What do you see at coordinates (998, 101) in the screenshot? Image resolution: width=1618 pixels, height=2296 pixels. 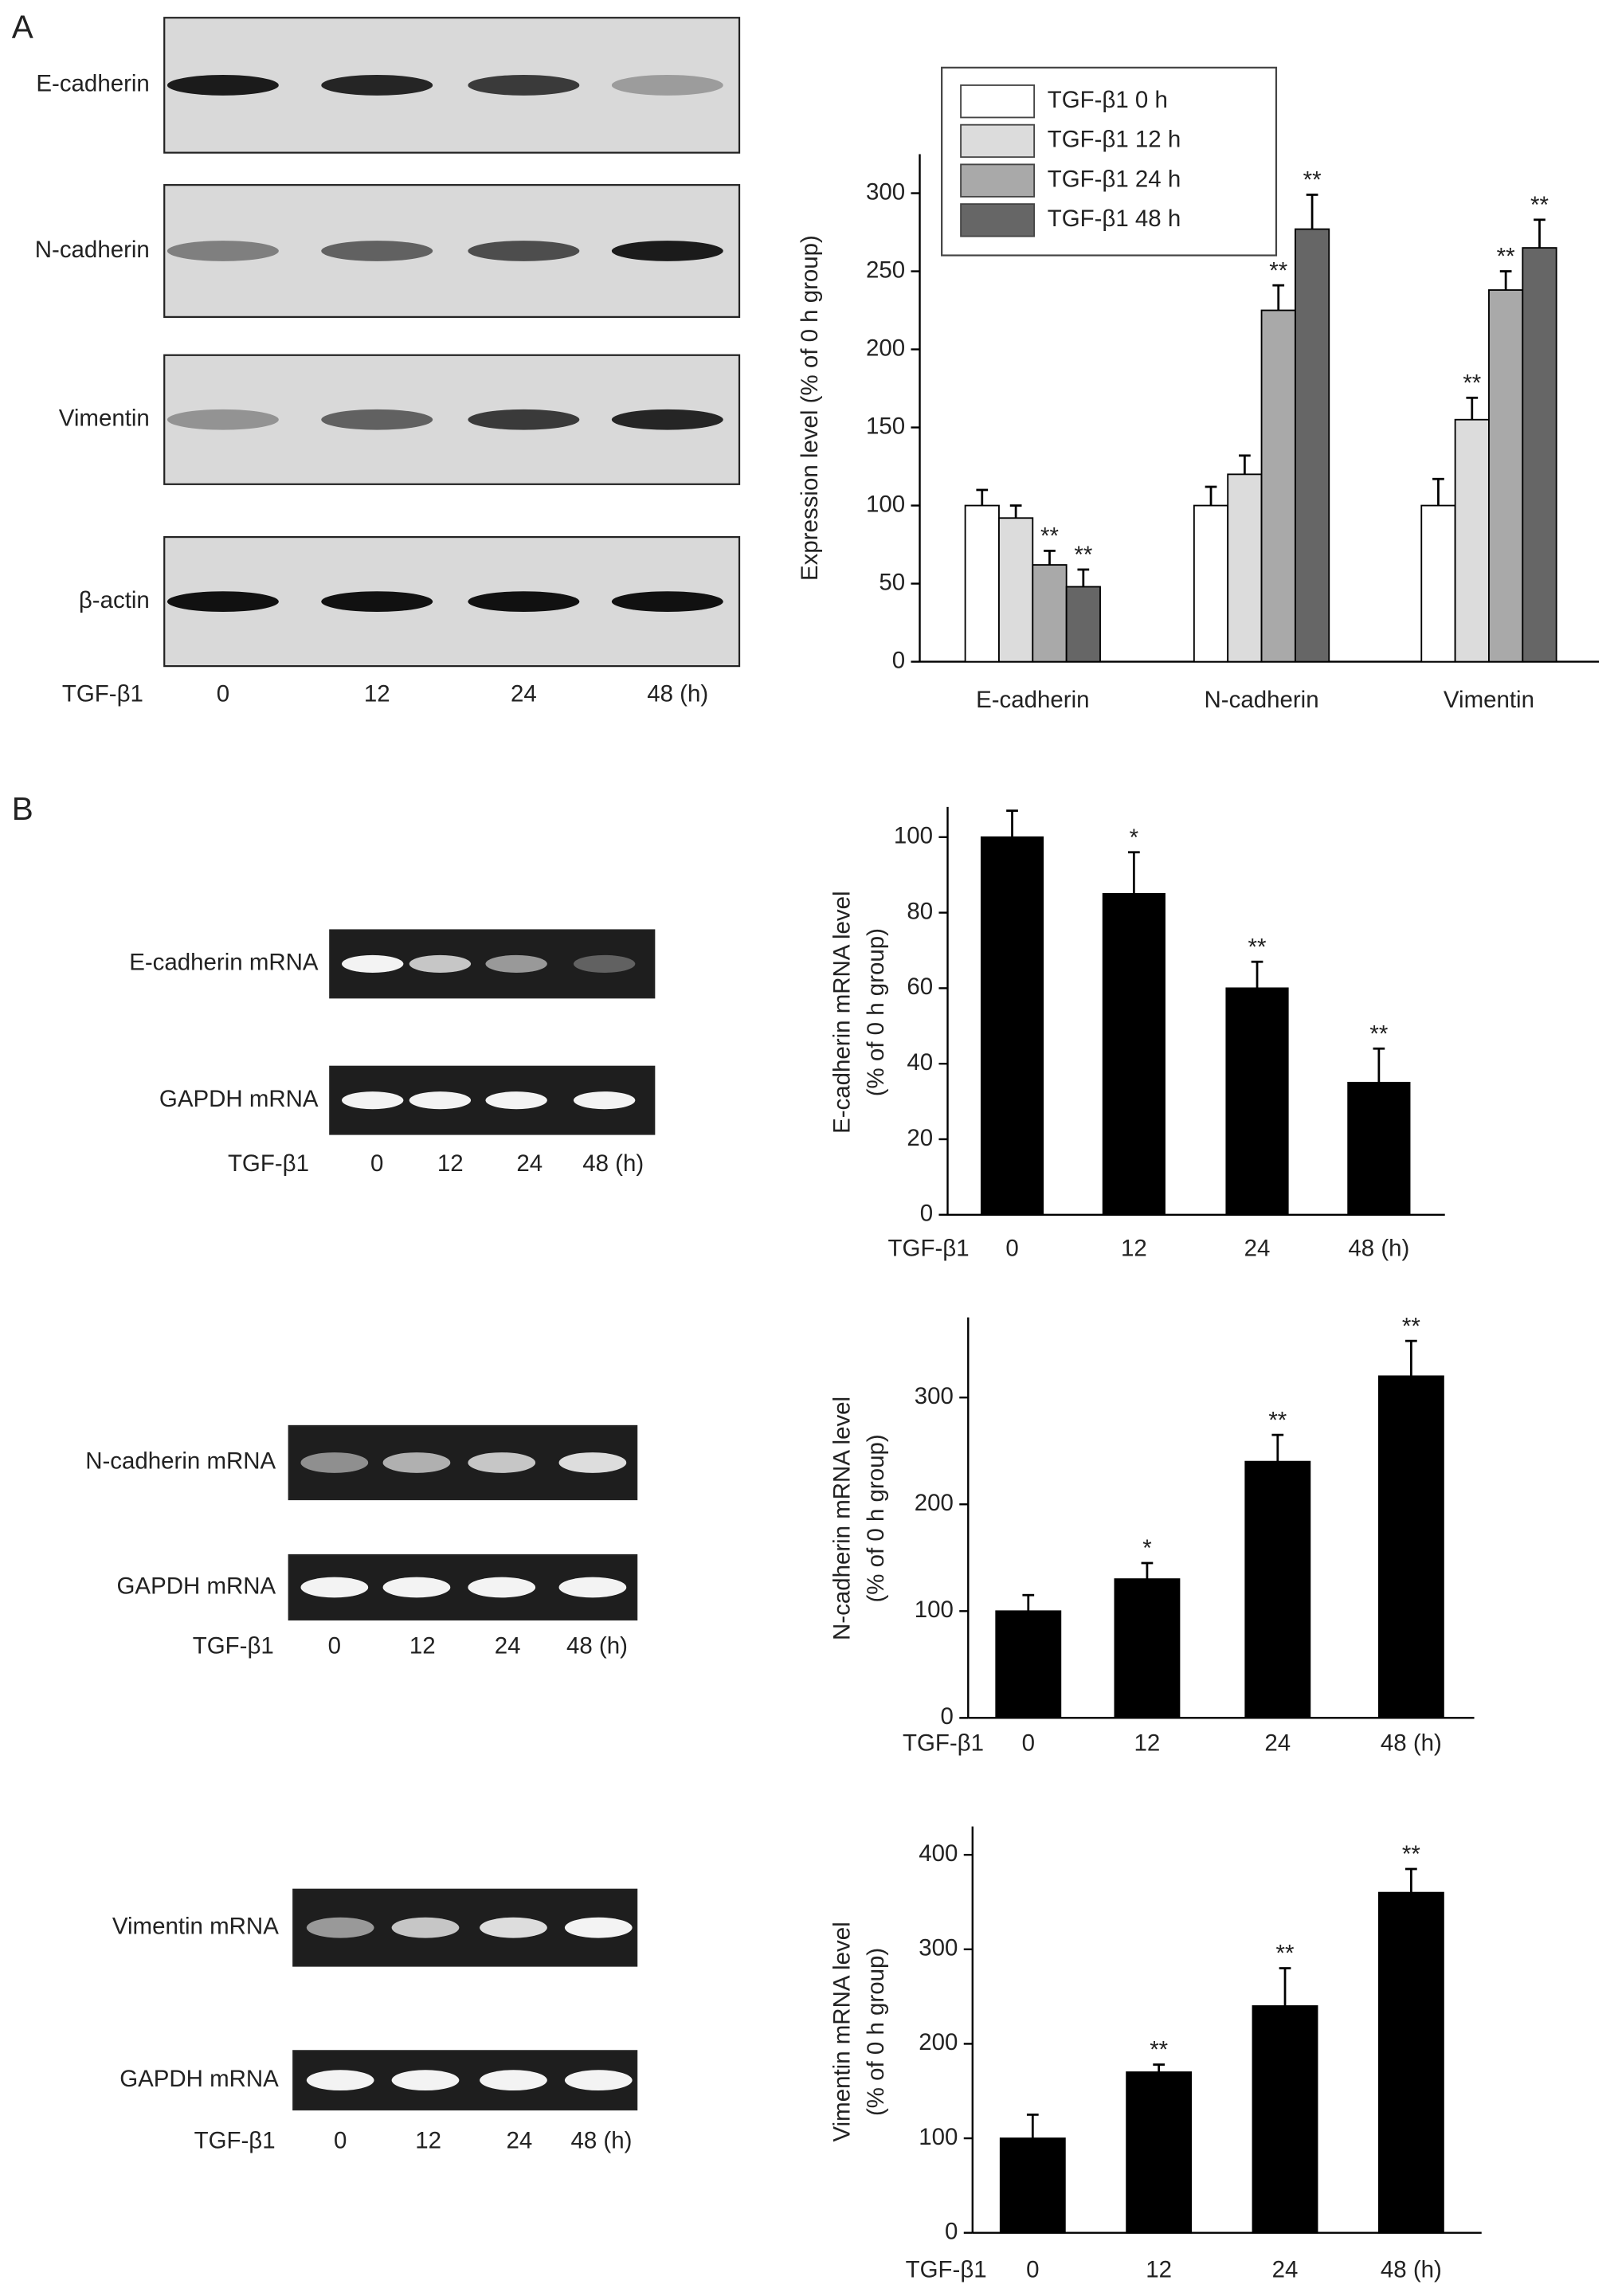 I see `legend-swatch` at bounding box center [998, 101].